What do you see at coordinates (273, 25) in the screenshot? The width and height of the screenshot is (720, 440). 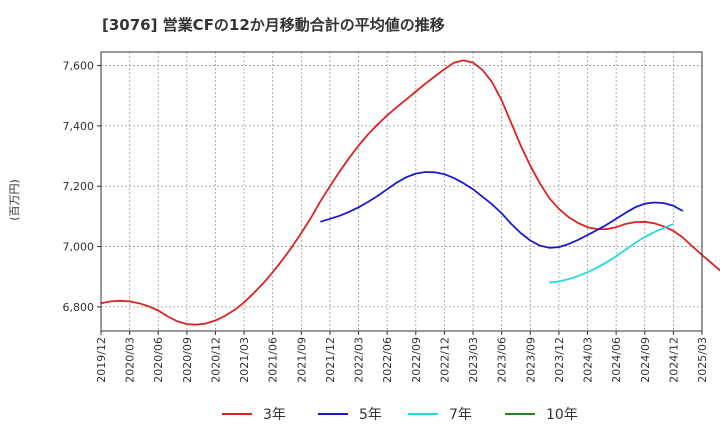 I see `chart-title: [3076] 営業CFの12か月移動合計の平均値の推移` at bounding box center [273, 25].